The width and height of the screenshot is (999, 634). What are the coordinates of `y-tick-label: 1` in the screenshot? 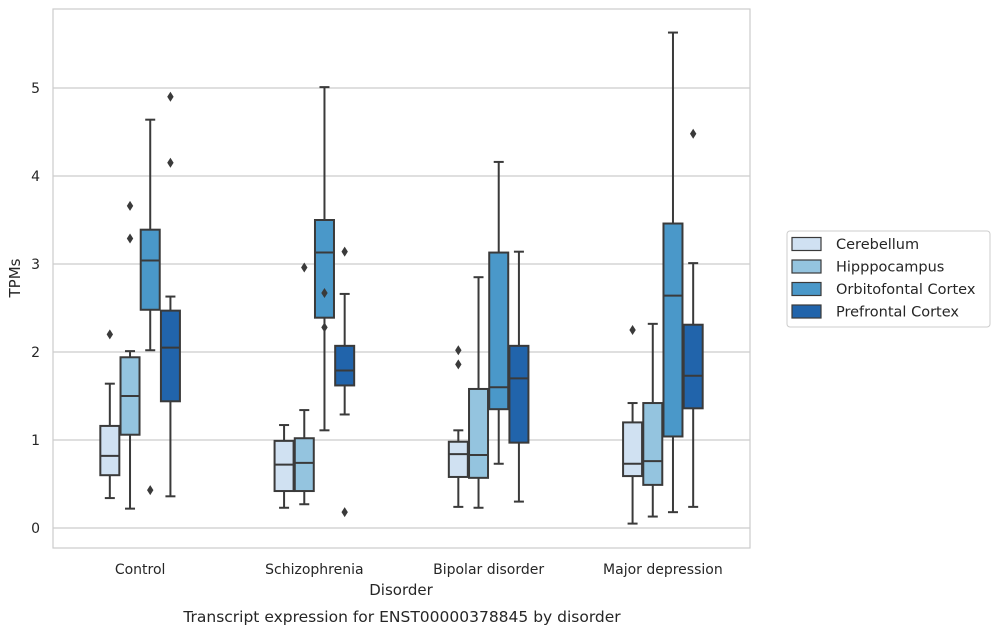 It's located at (35, 441).